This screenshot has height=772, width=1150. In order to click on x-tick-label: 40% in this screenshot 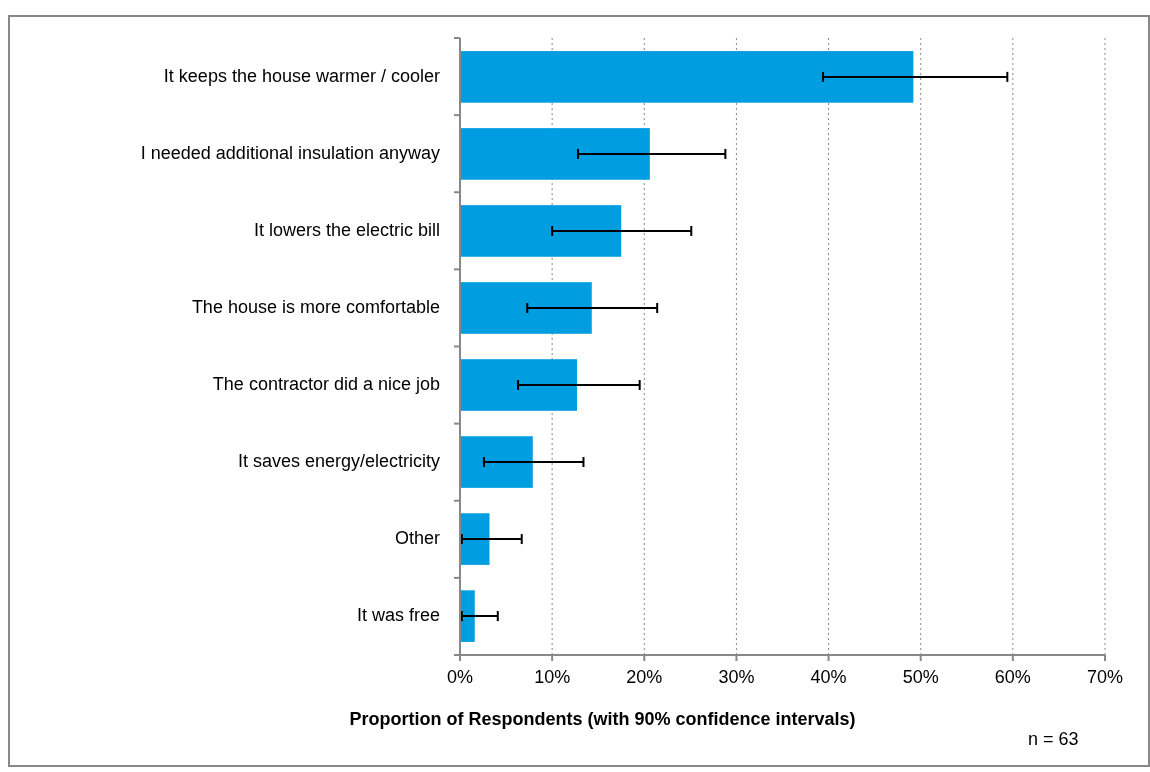, I will do `click(828, 677)`.